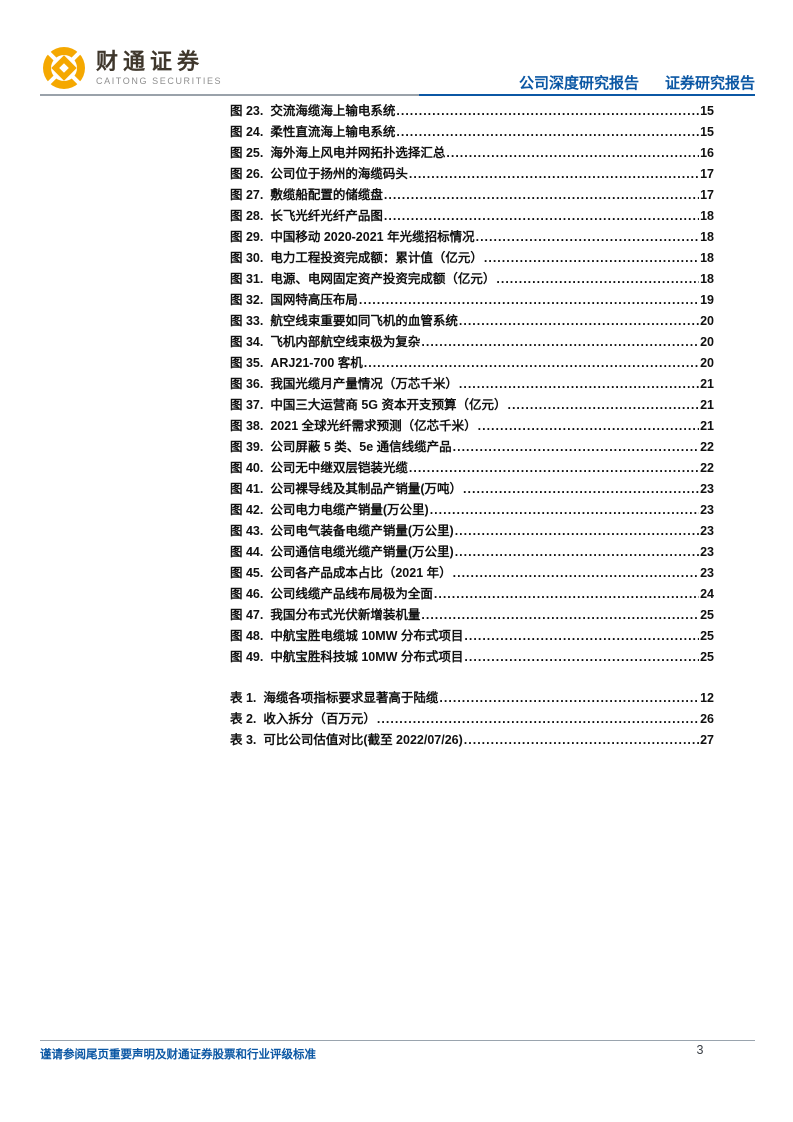 The height and width of the screenshot is (1122, 793). I want to click on toc-entry-page: 16, so click(707, 153).